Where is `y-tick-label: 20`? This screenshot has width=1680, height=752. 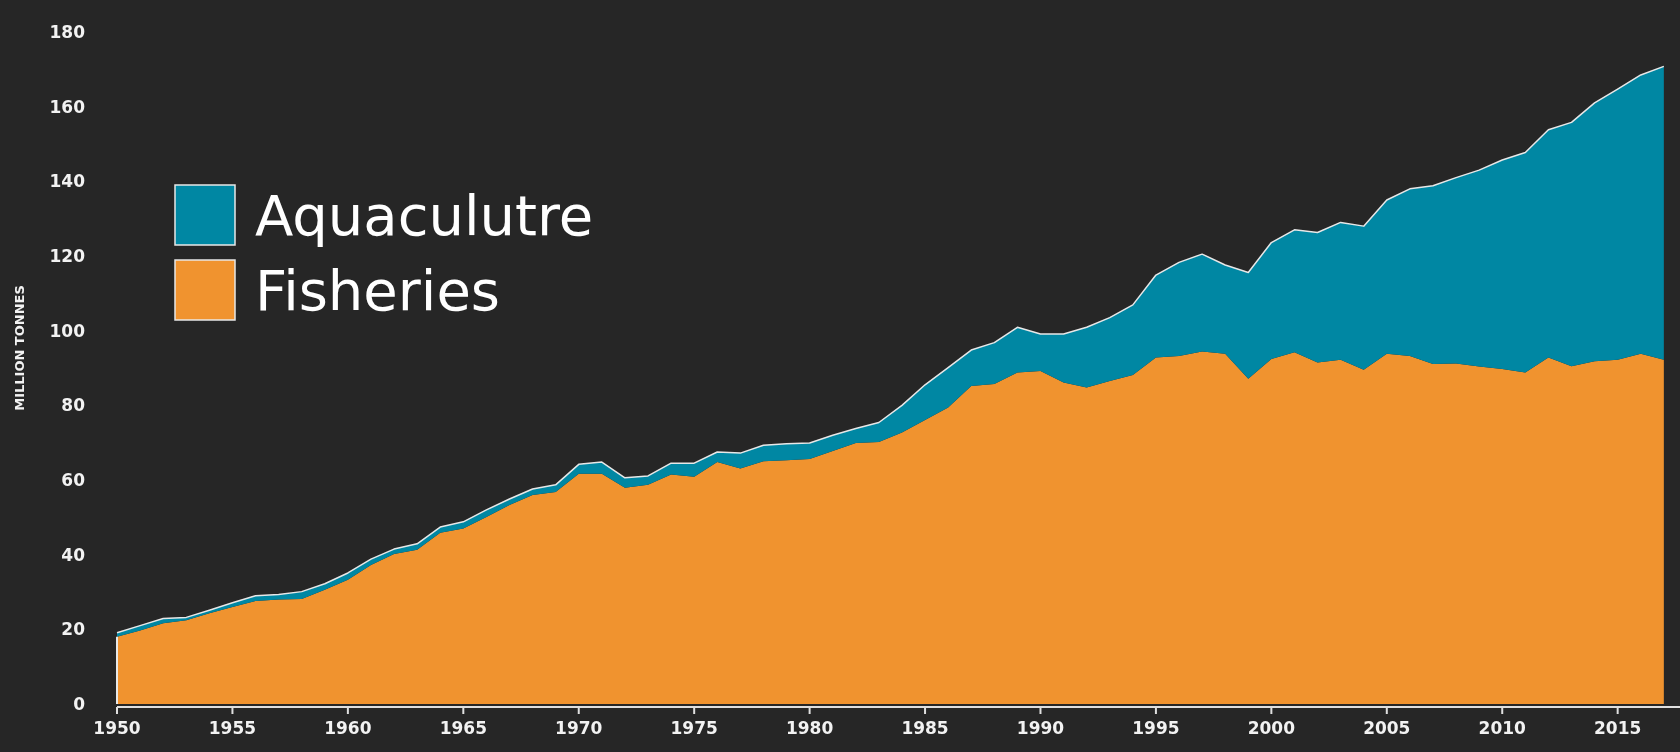 y-tick-label: 20 is located at coordinates (73, 629).